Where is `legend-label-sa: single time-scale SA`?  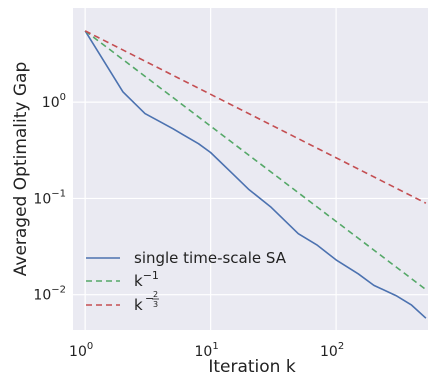
legend-label-sa: single time-scale SA is located at coordinates (210, 258).